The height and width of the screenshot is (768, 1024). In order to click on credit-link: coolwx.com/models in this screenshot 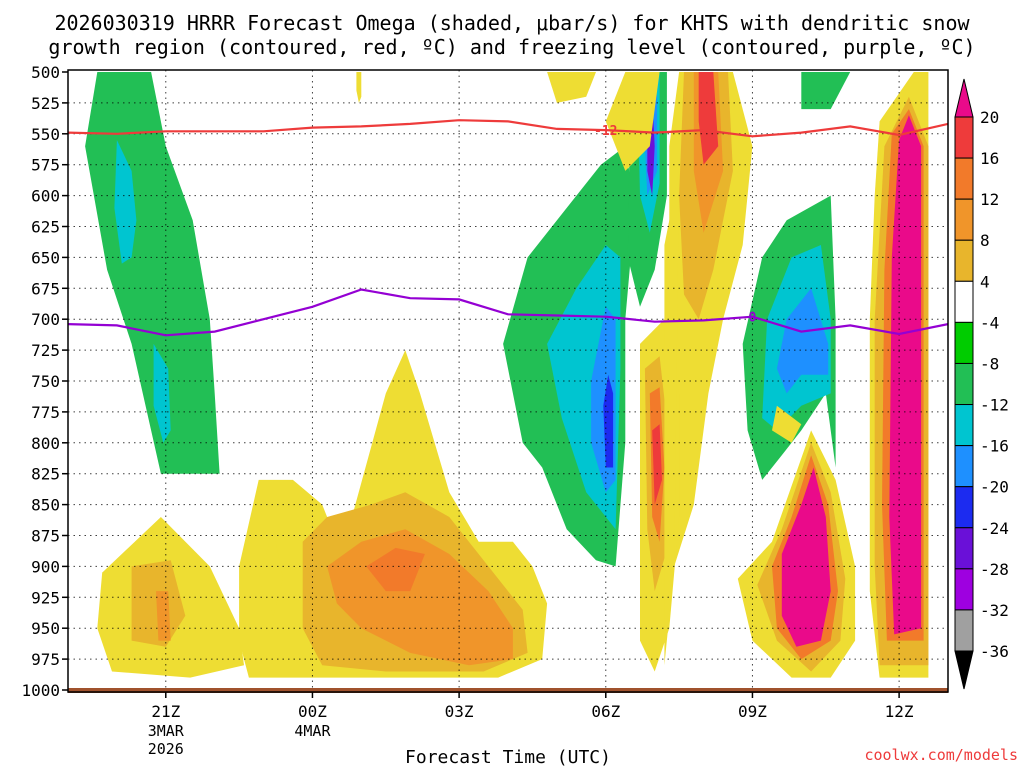, I will do `click(941, 755)`.